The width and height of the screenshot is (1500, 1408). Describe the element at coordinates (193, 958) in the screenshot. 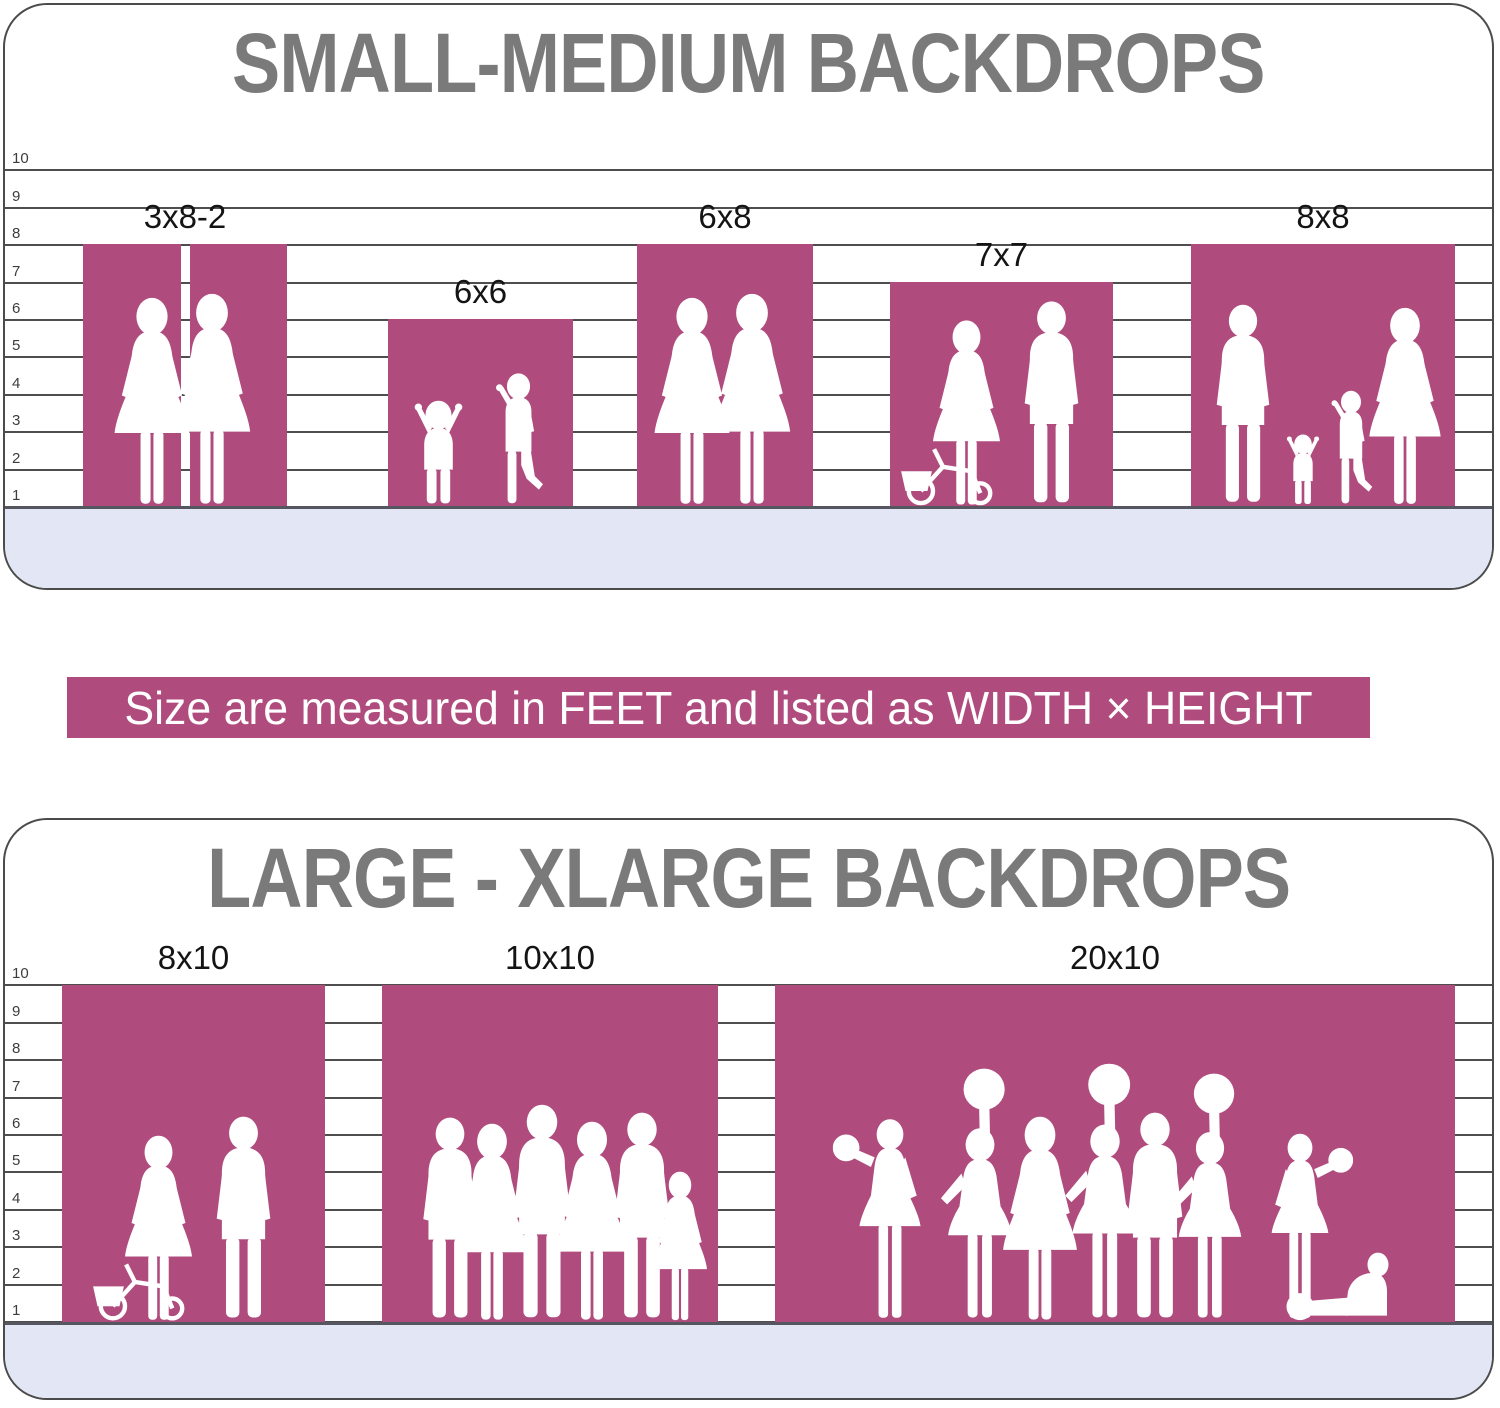

I see `bar-size-label: 8x10` at that location.